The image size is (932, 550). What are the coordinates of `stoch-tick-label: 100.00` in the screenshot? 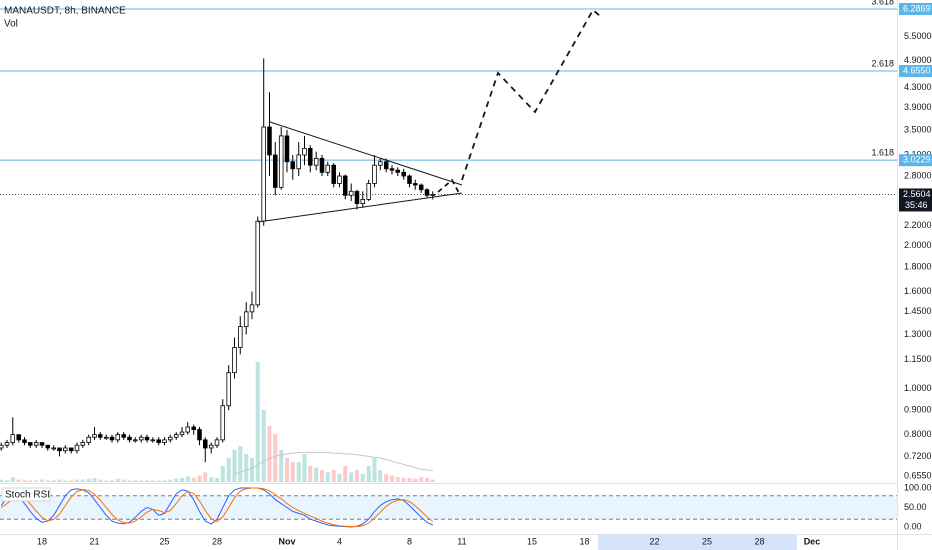 It's located at (918, 487).